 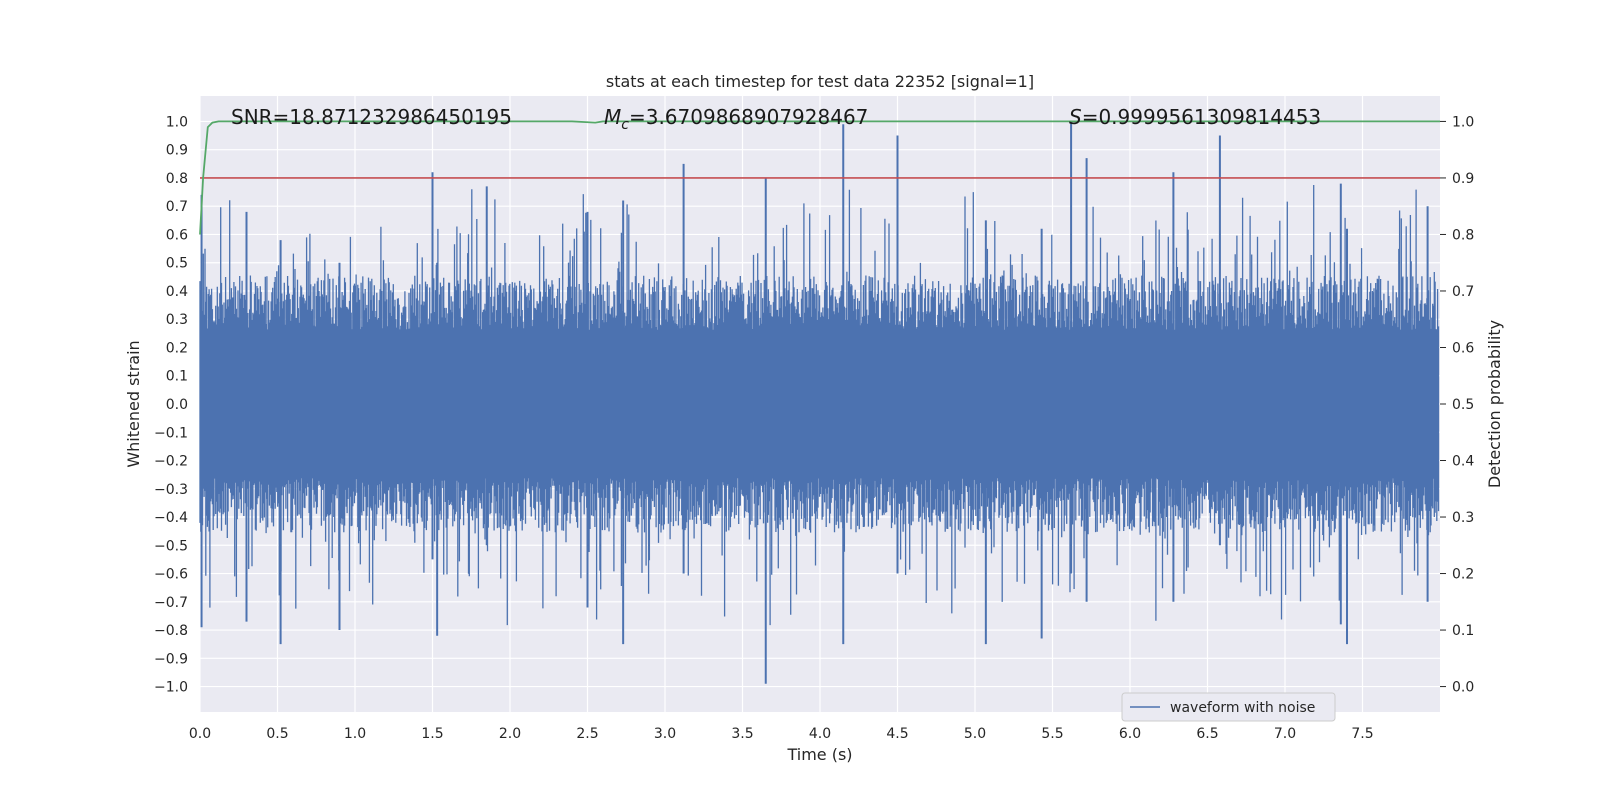 What do you see at coordinates (355, 734) in the screenshot?
I see `x-tick-label: 1.0` at bounding box center [355, 734].